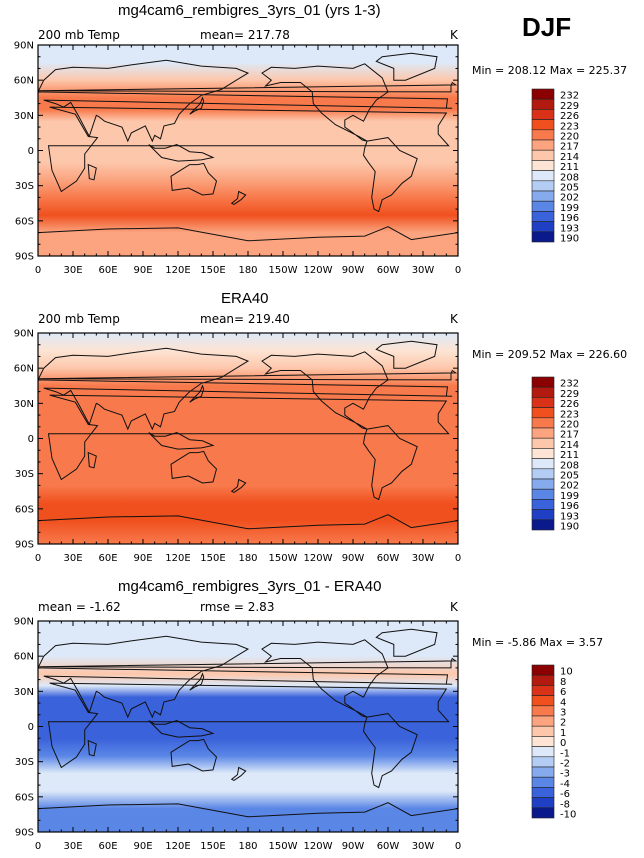 Image resolution: width=644 pixels, height=858 pixels. What do you see at coordinates (563, 692) in the screenshot?
I see `colorbar-label: 6` at bounding box center [563, 692].